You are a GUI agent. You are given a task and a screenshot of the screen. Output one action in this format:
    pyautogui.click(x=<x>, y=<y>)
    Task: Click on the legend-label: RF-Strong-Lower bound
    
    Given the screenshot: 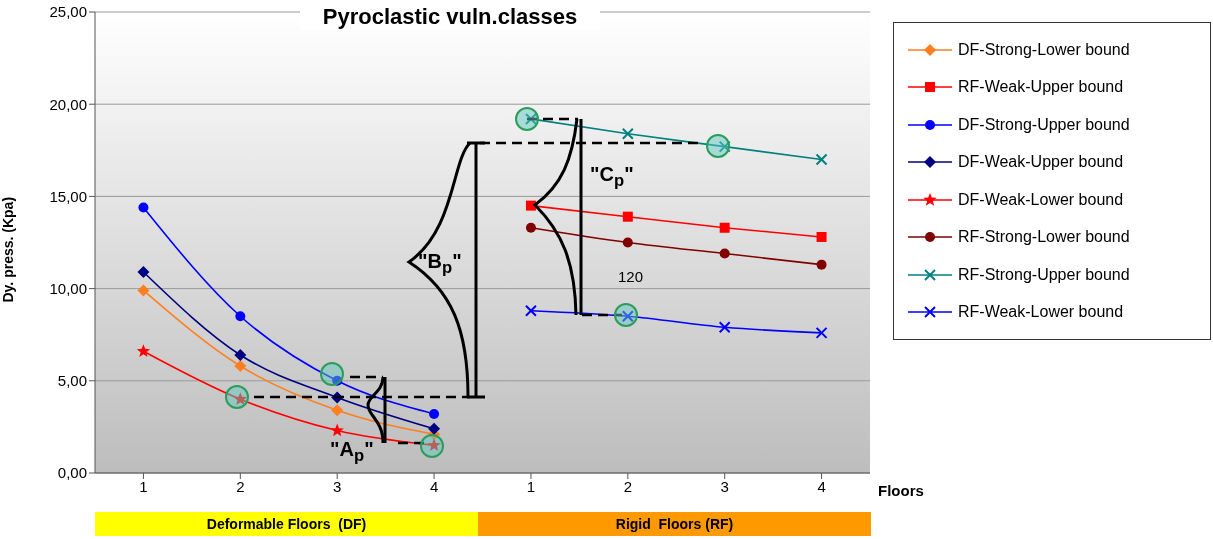 What is the action you would take?
    pyautogui.click(x=1044, y=237)
    